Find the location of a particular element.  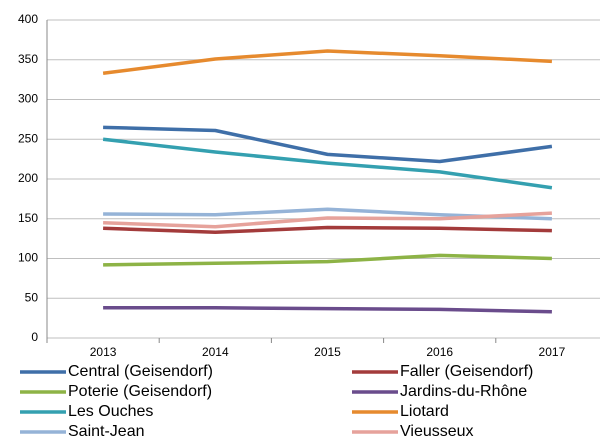

legend-label: Saint-Jean is located at coordinates (106, 431).